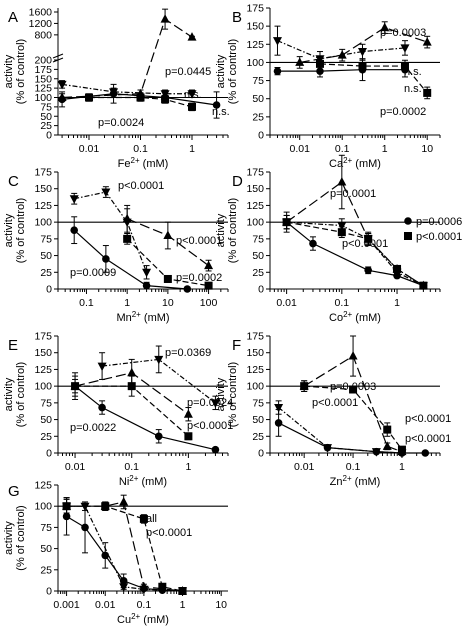  Describe the element at coordinates (127, 55) in the screenshot. I see `series-triangle` at that location.